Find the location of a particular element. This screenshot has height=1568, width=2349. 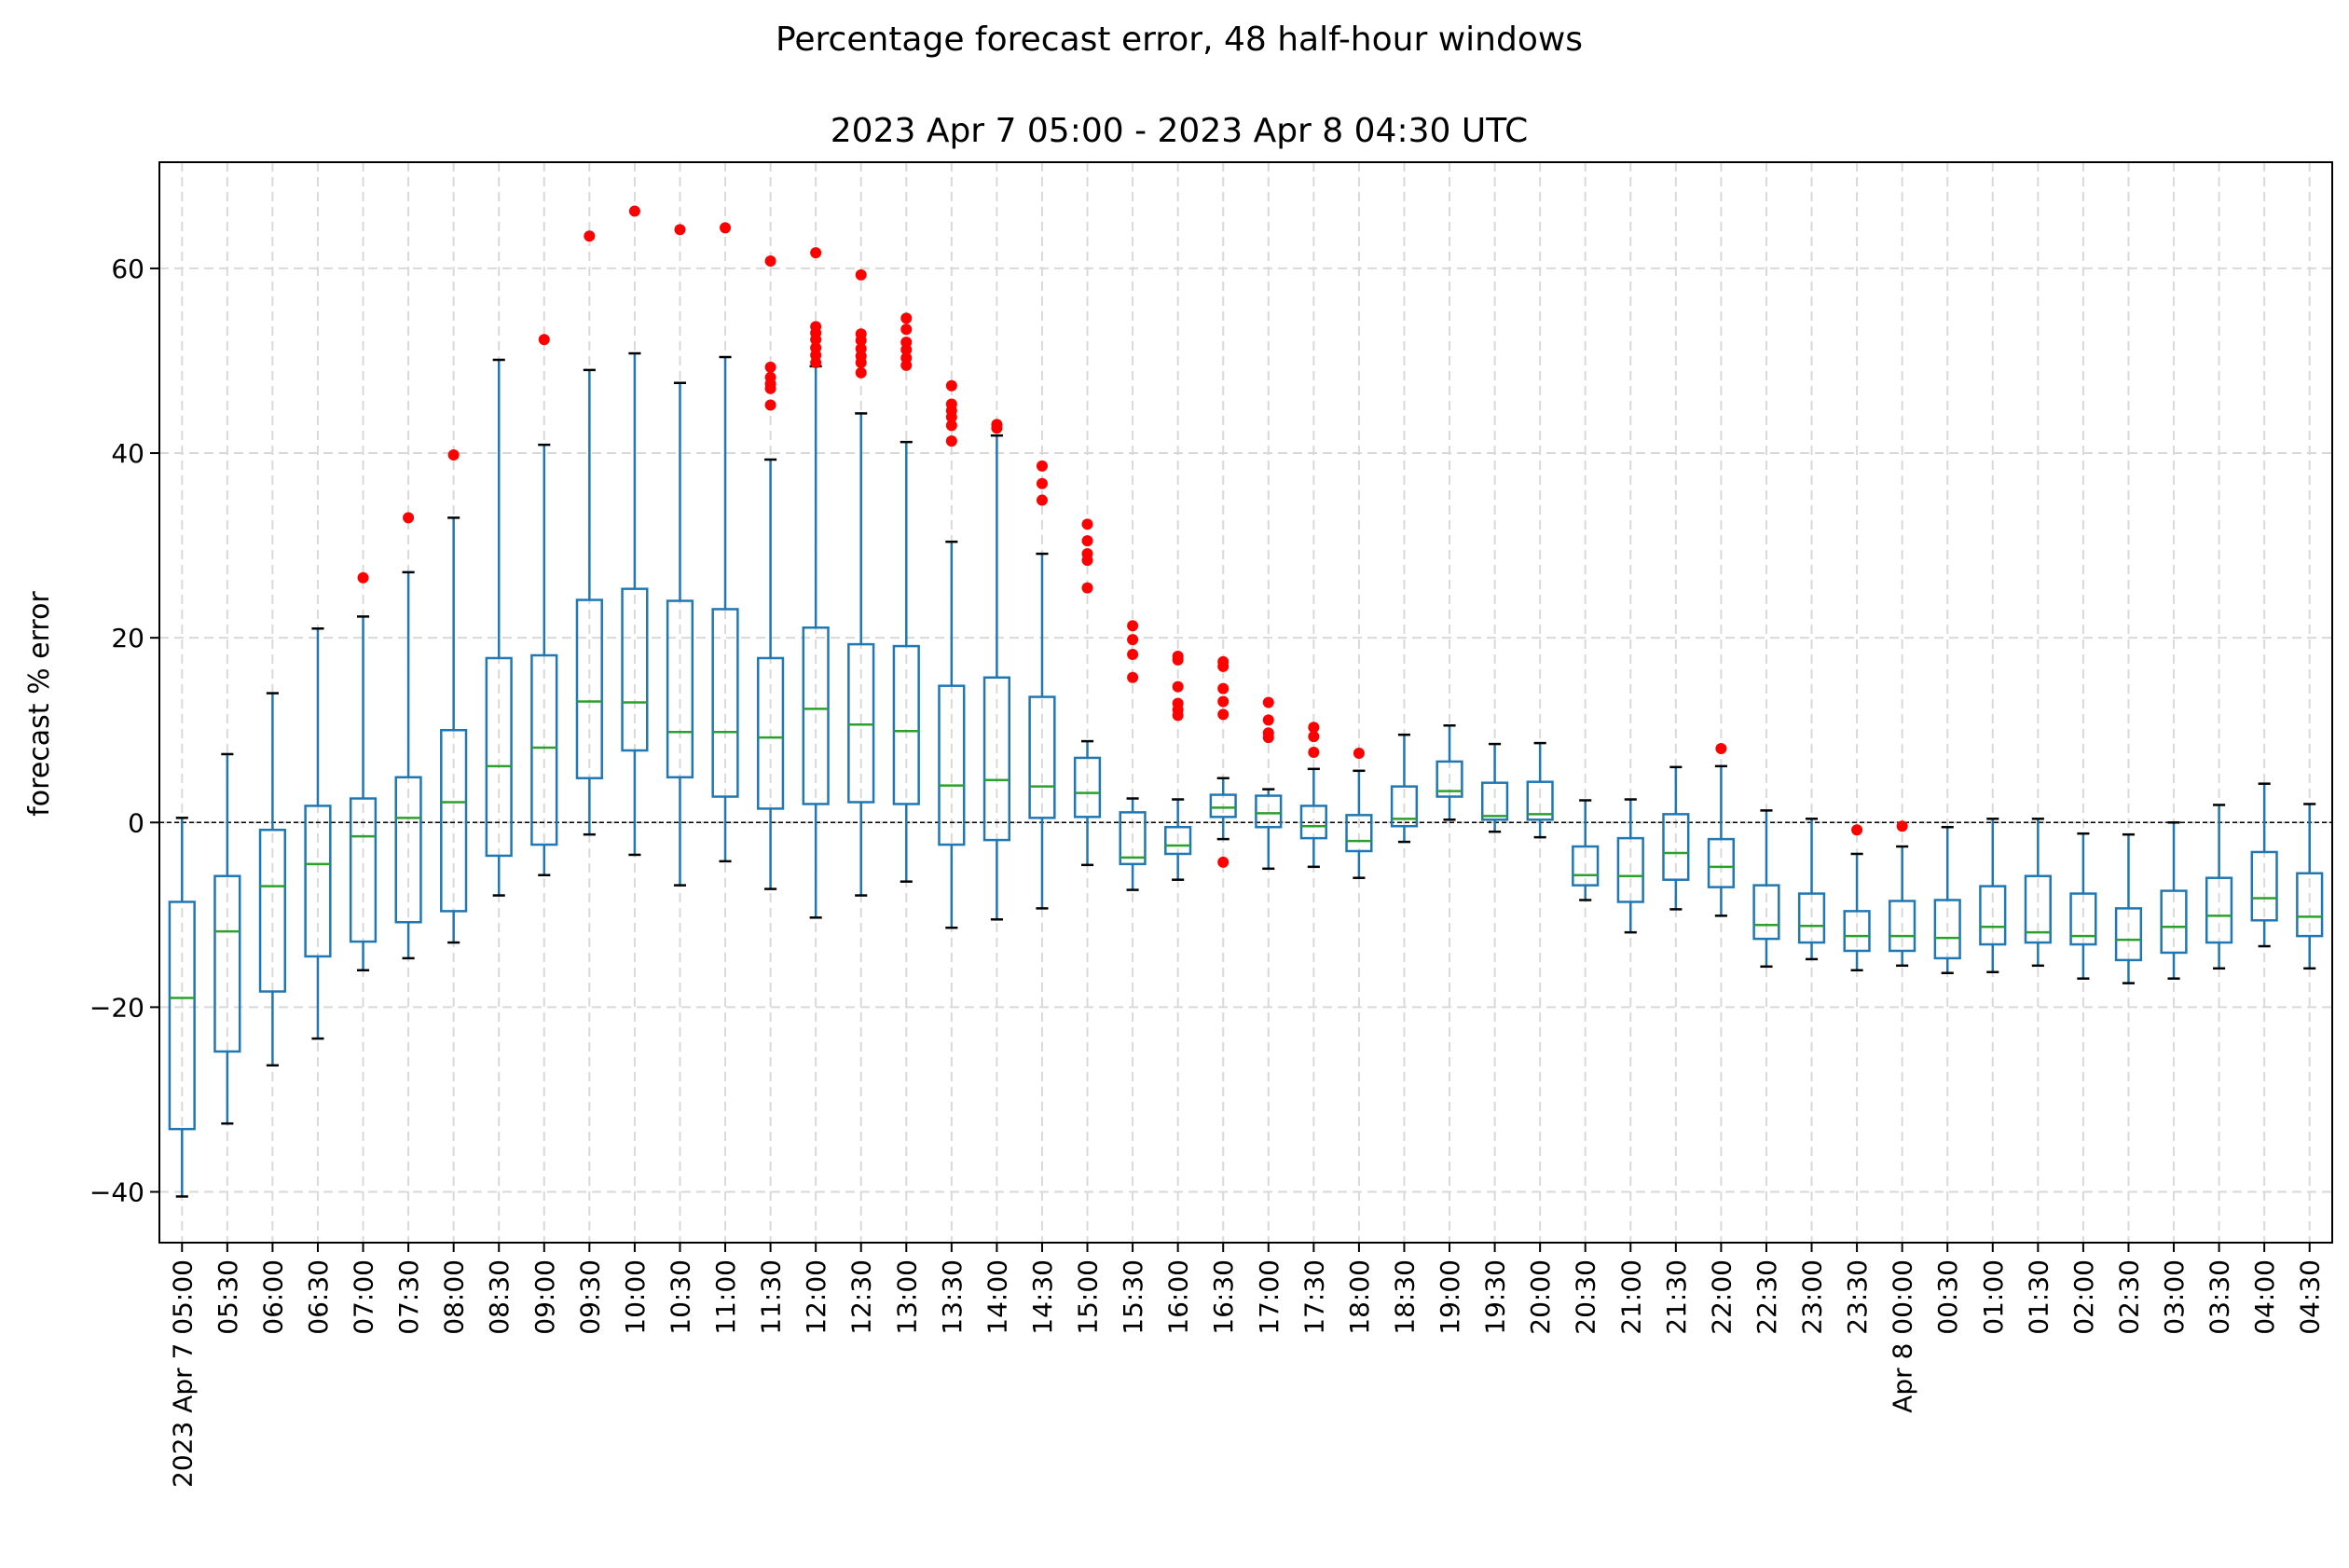

x-tick-label: 12:00 is located at coordinates (816, 1297).